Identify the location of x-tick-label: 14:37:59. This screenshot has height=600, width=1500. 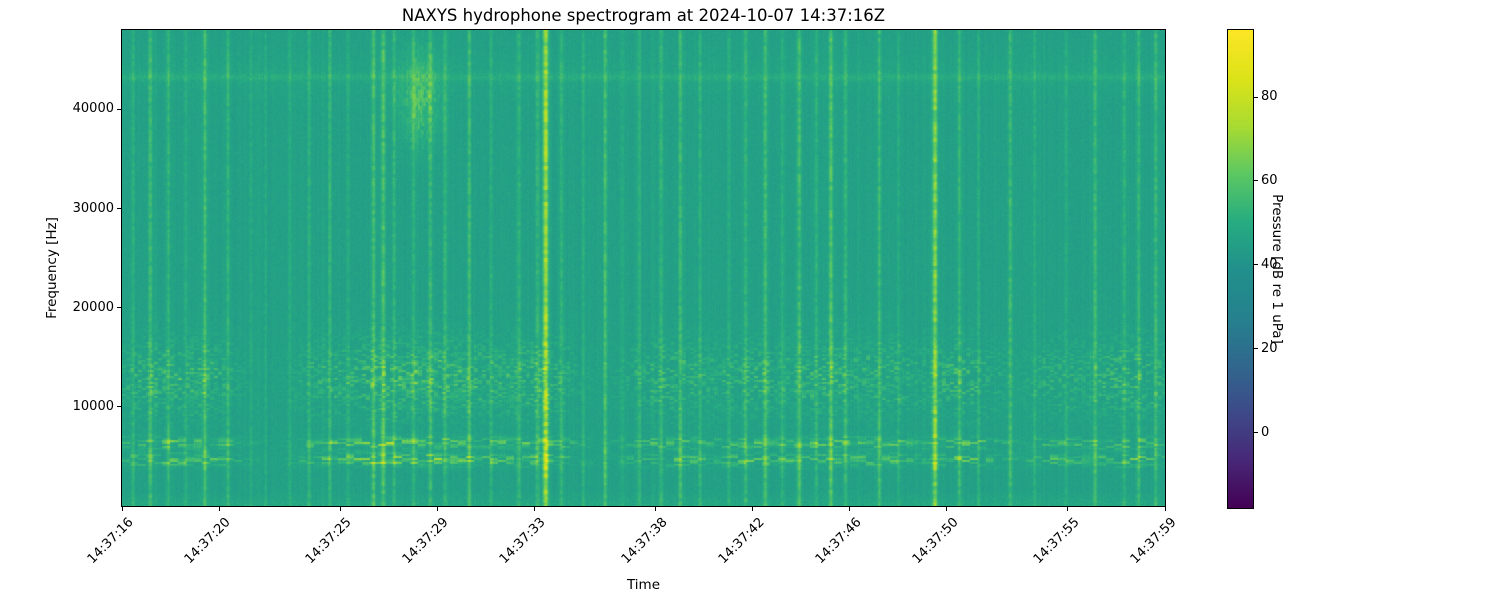
(1153, 541).